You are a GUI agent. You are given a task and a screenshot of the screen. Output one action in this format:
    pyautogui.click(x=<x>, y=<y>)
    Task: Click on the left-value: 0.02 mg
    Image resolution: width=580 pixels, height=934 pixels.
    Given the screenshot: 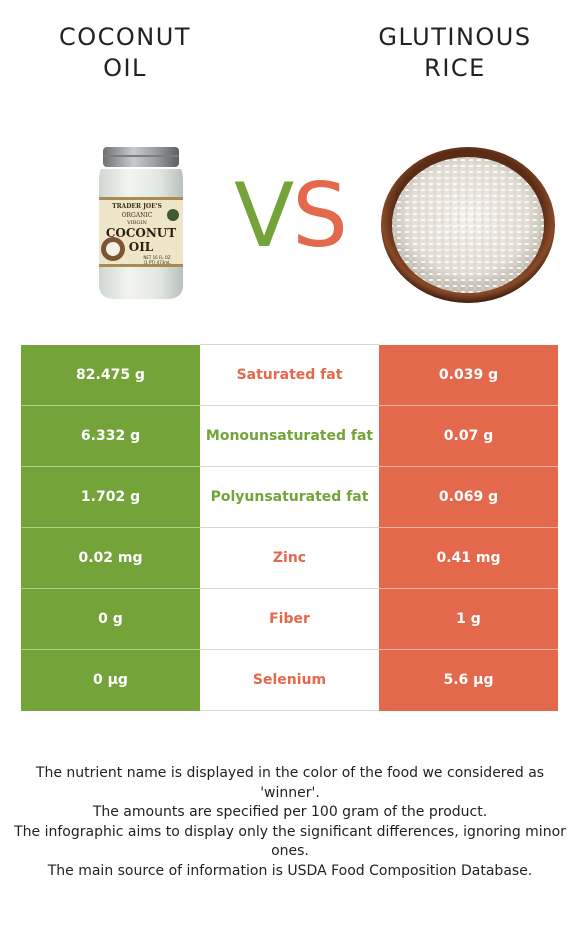 What is the action you would take?
    pyautogui.click(x=110, y=558)
    